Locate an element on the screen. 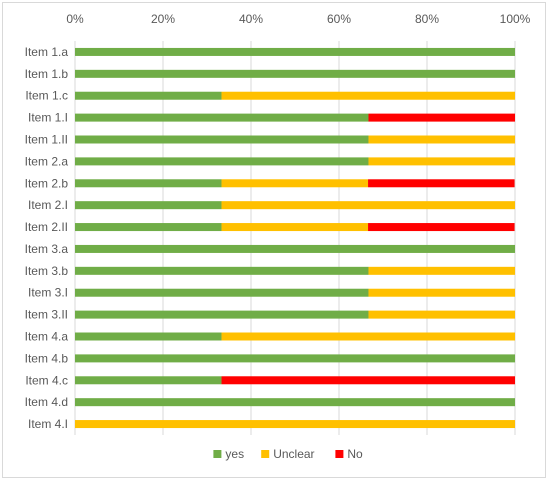 The height and width of the screenshot is (482, 550). category-label: Item 1.a is located at coordinates (47, 52).